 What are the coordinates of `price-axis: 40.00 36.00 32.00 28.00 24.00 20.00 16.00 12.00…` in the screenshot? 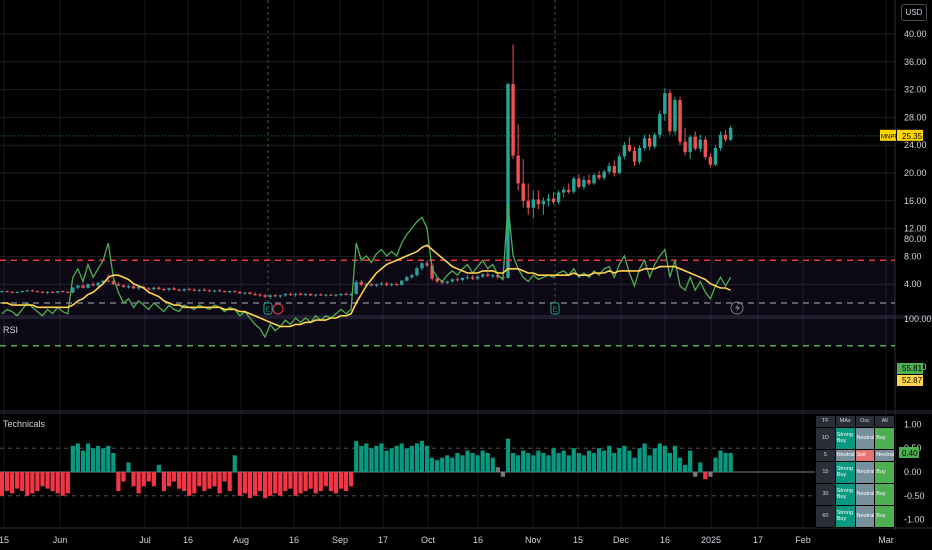 It's located at (906, 277).